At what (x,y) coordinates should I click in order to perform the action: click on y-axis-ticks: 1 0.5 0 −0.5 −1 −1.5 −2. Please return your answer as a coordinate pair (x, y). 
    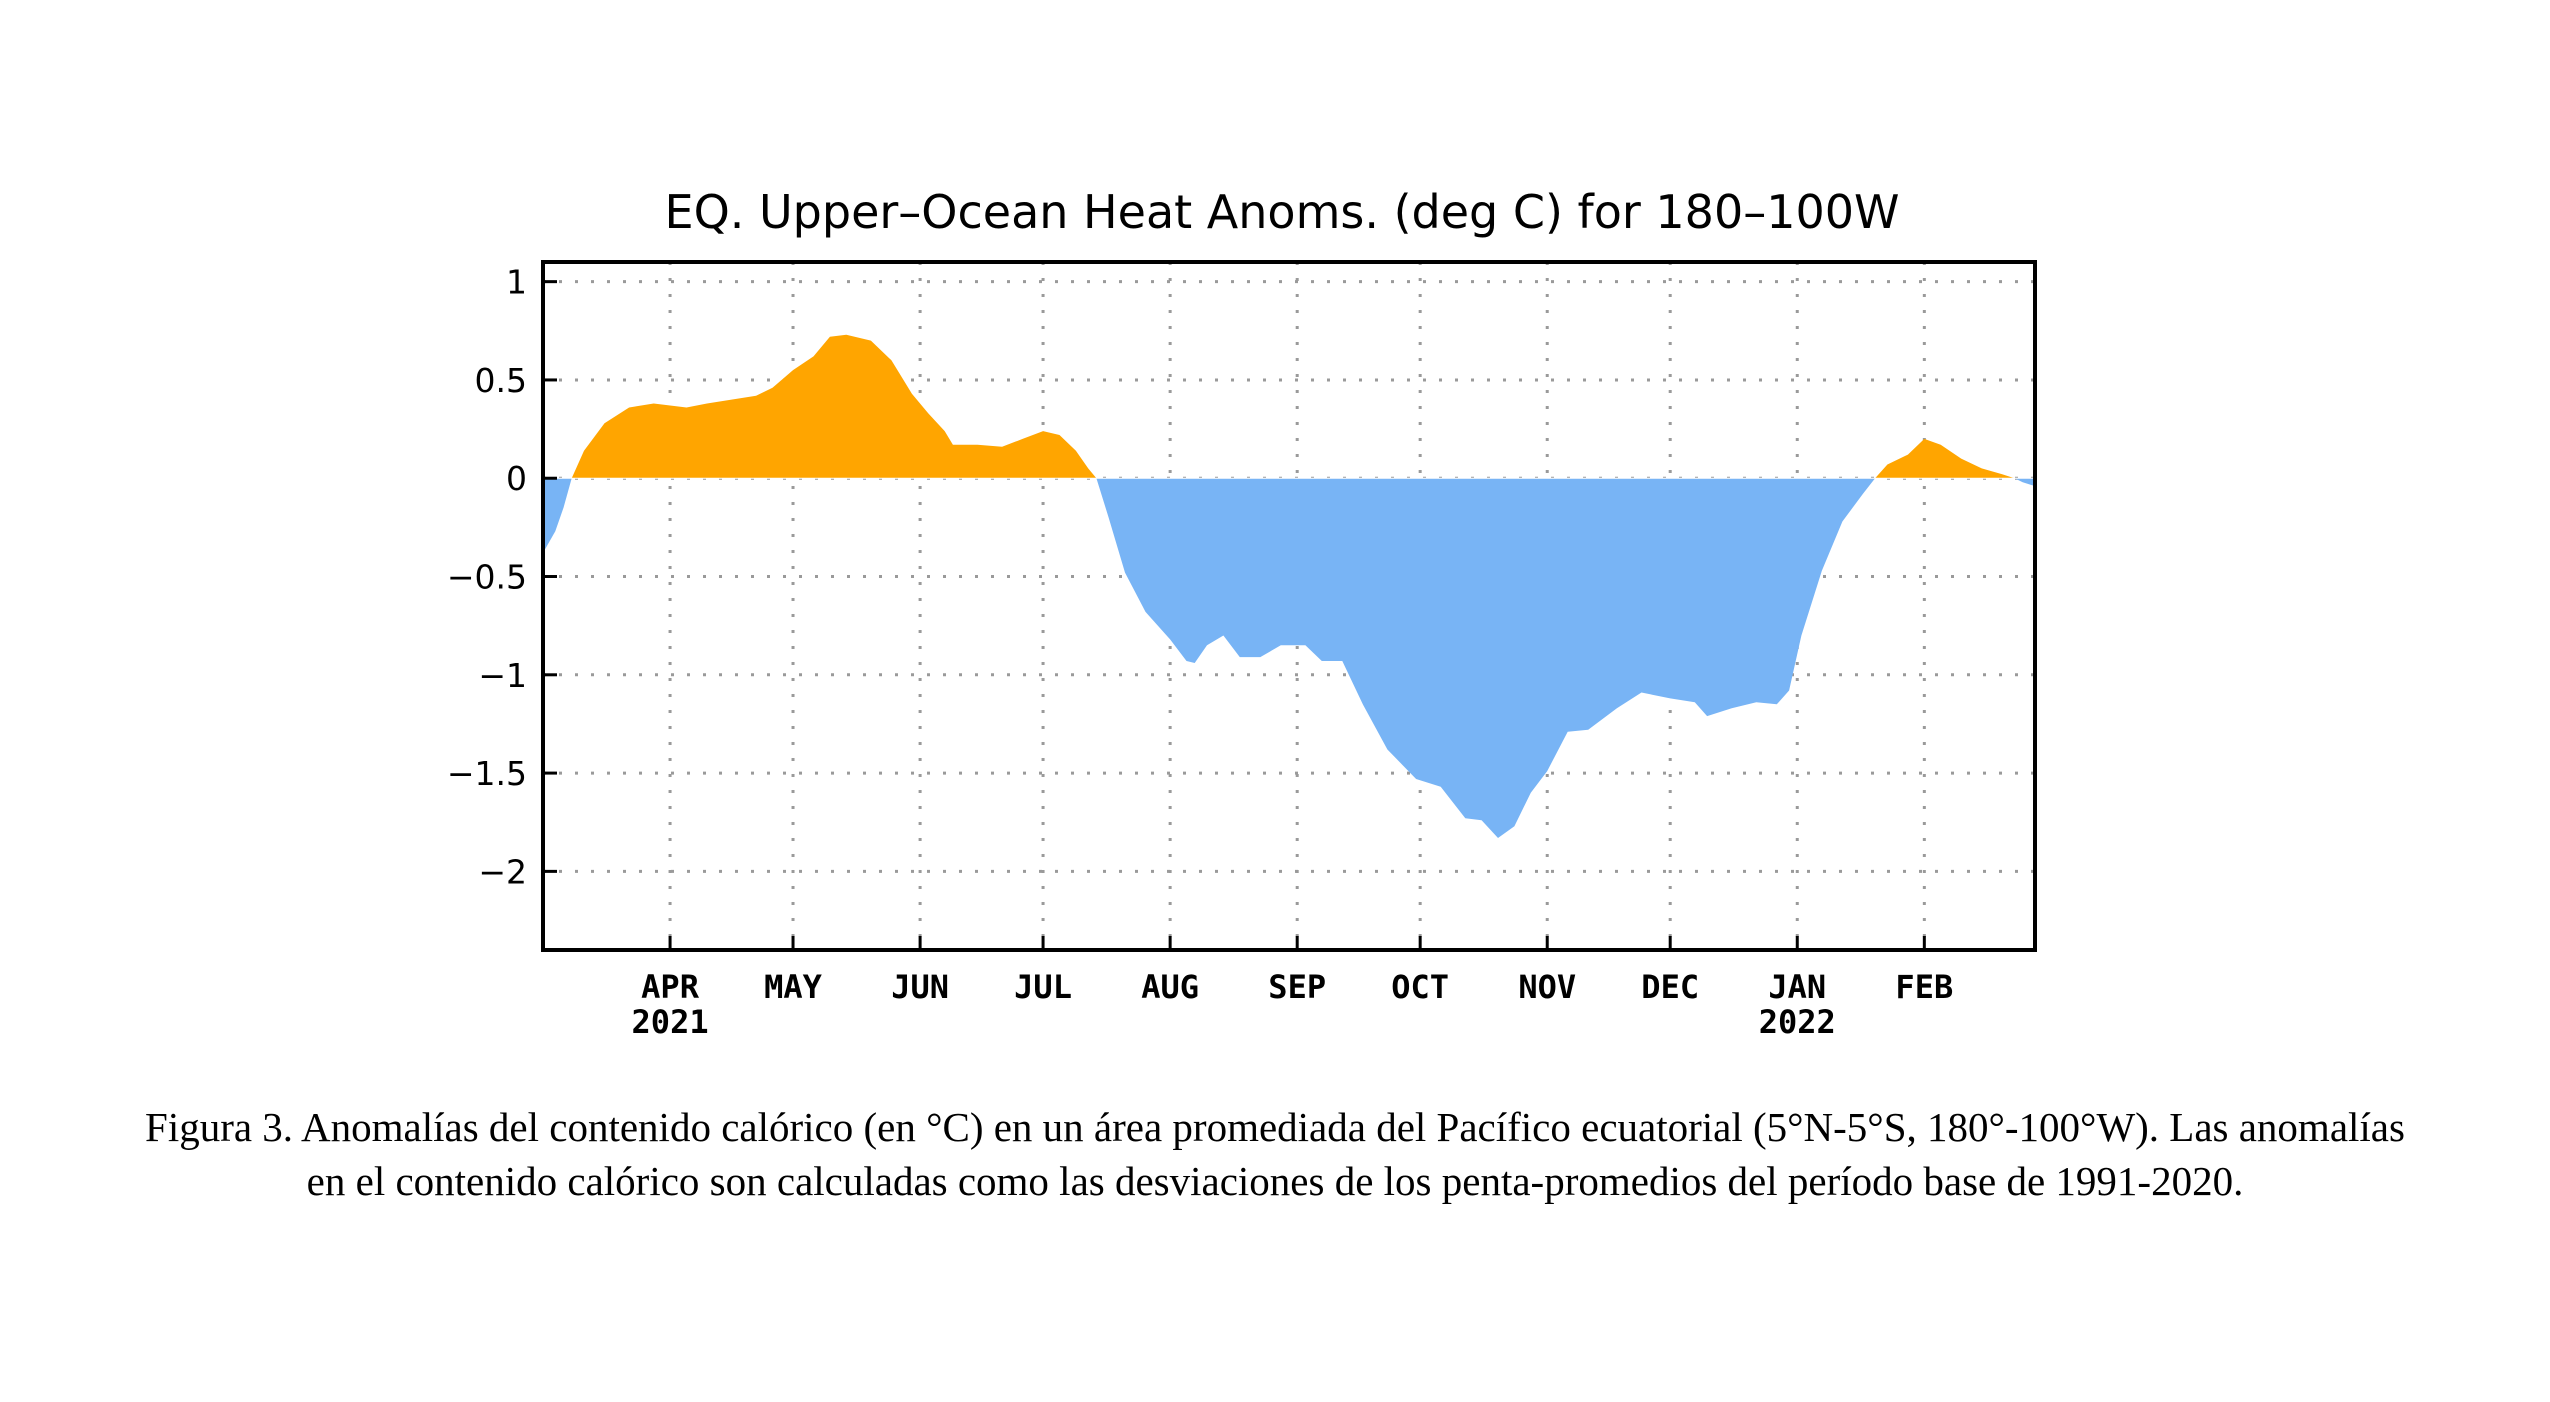
    Looking at the image, I should click on (502, 577).